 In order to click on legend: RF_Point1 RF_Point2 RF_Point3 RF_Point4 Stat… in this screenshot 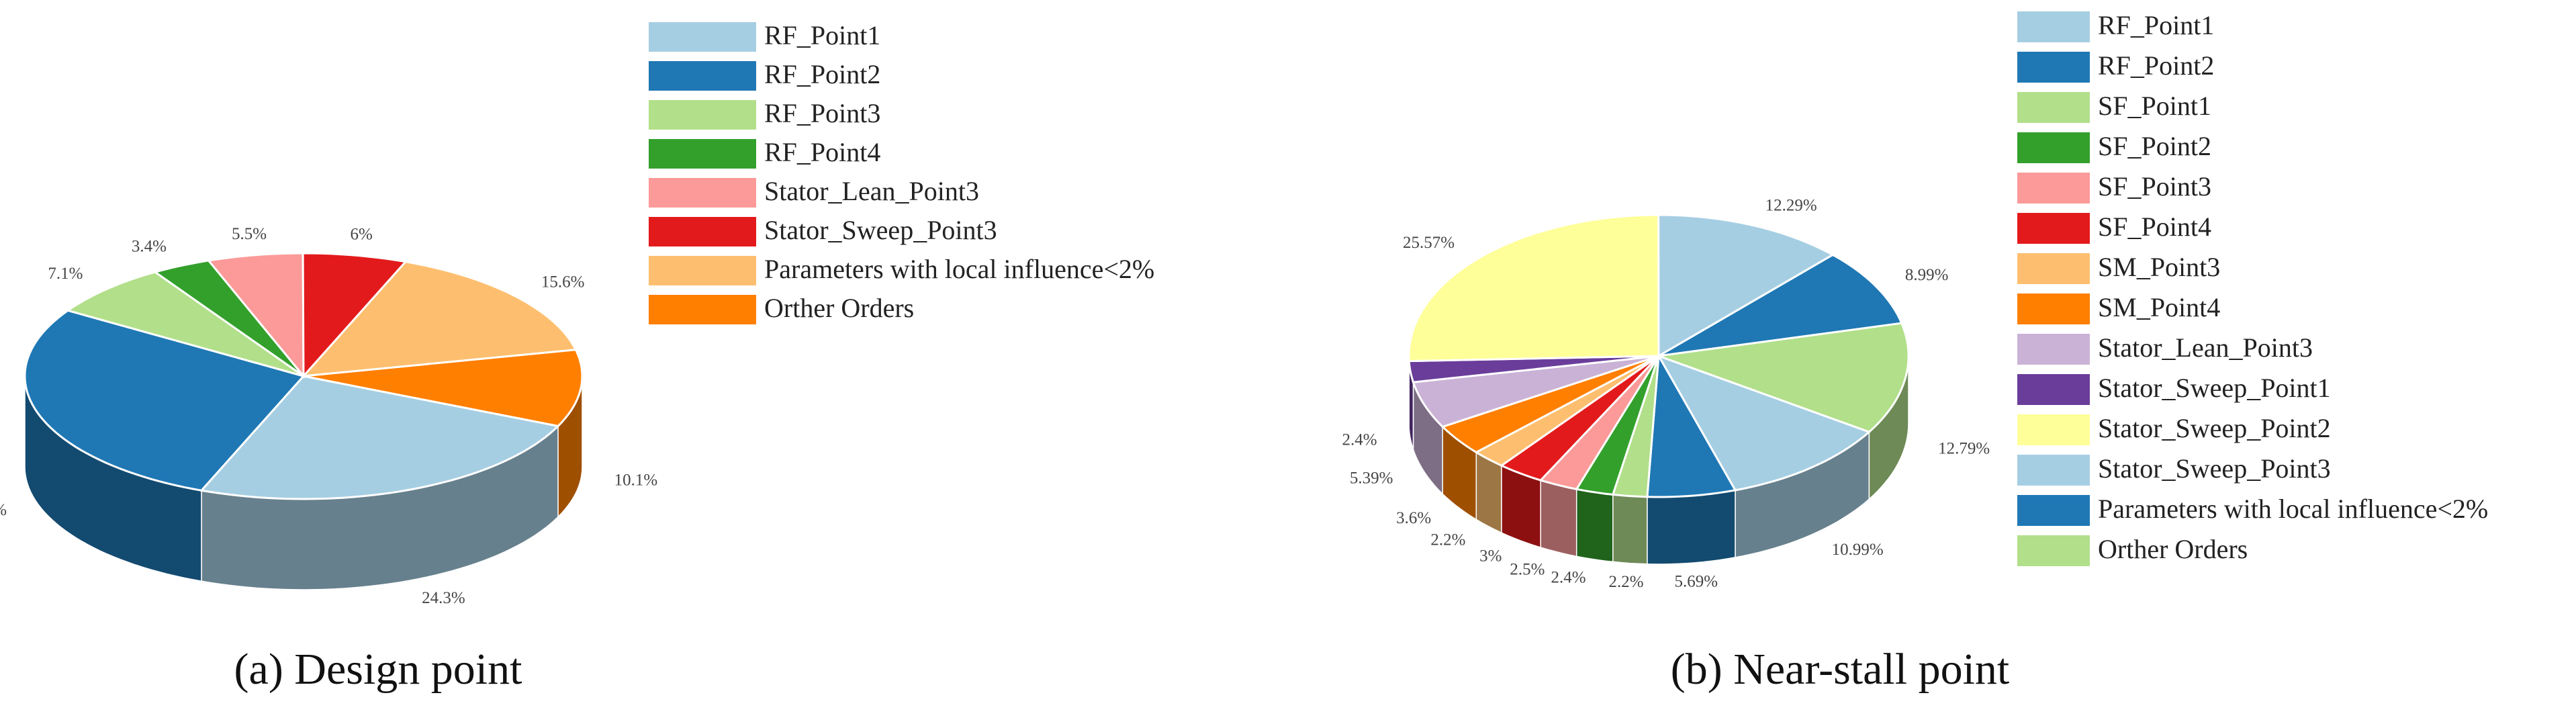, I will do `click(901, 172)`.